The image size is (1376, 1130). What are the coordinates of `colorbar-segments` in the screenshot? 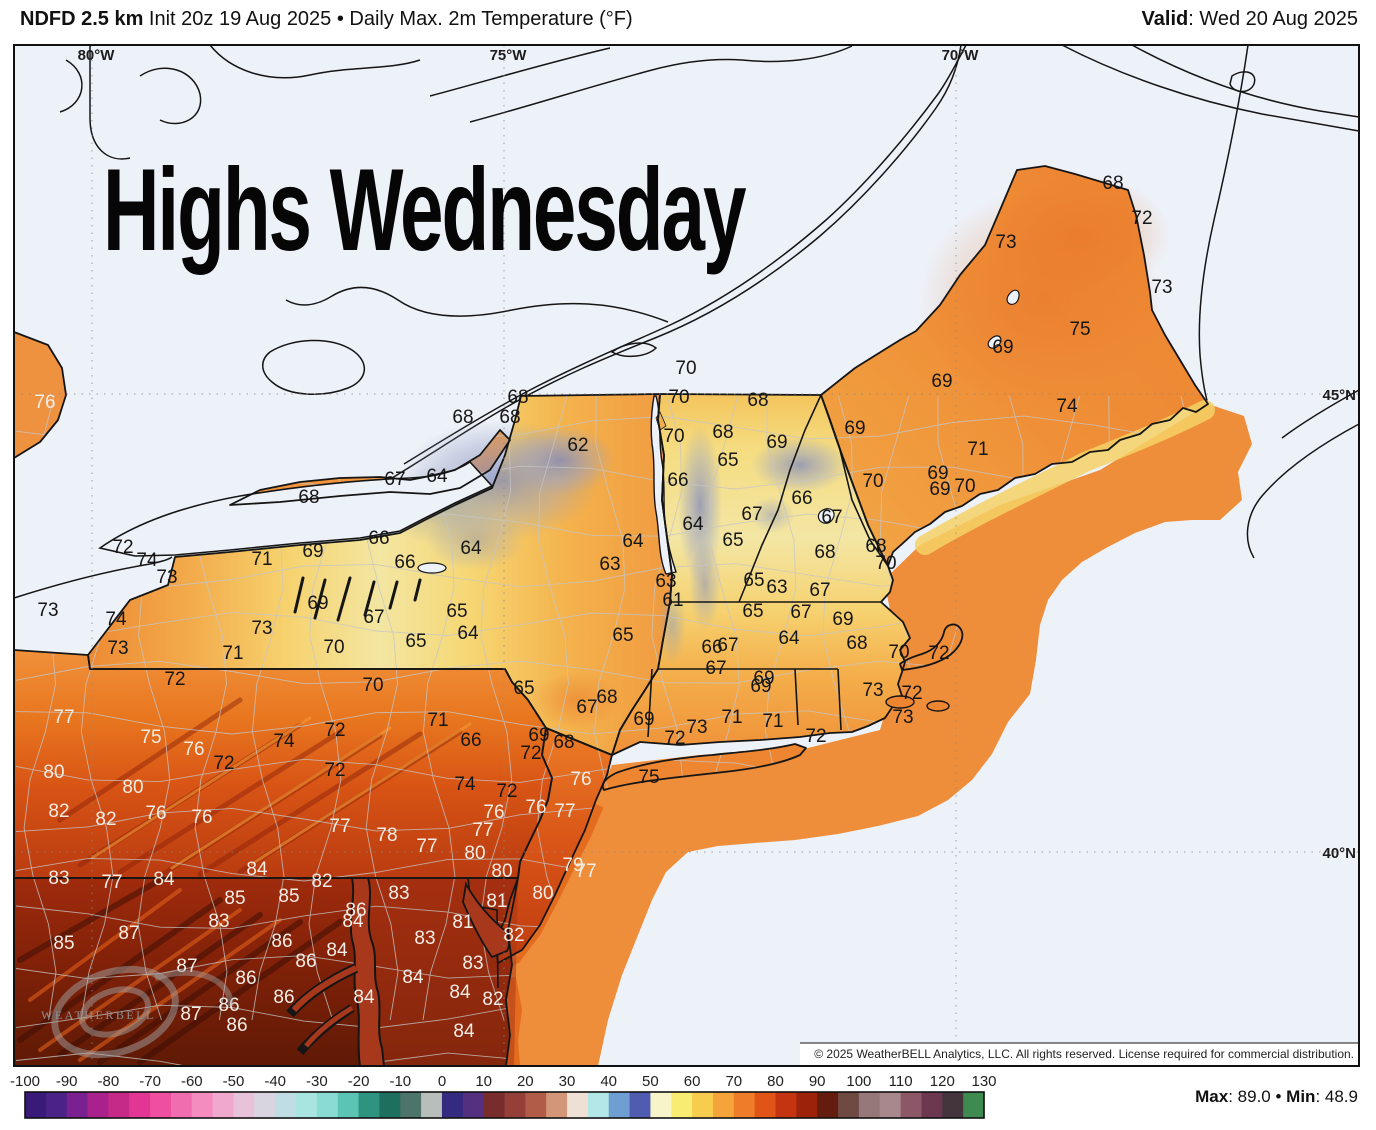 It's located at (505, 1105).